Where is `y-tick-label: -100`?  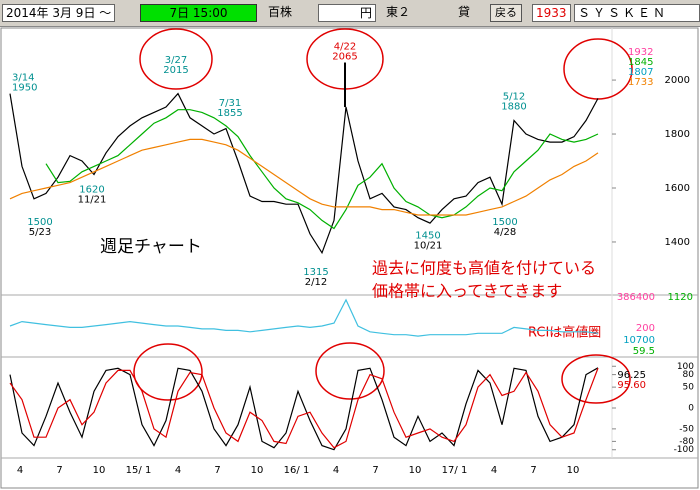 y-tick-label: -100 is located at coordinates (684, 450).